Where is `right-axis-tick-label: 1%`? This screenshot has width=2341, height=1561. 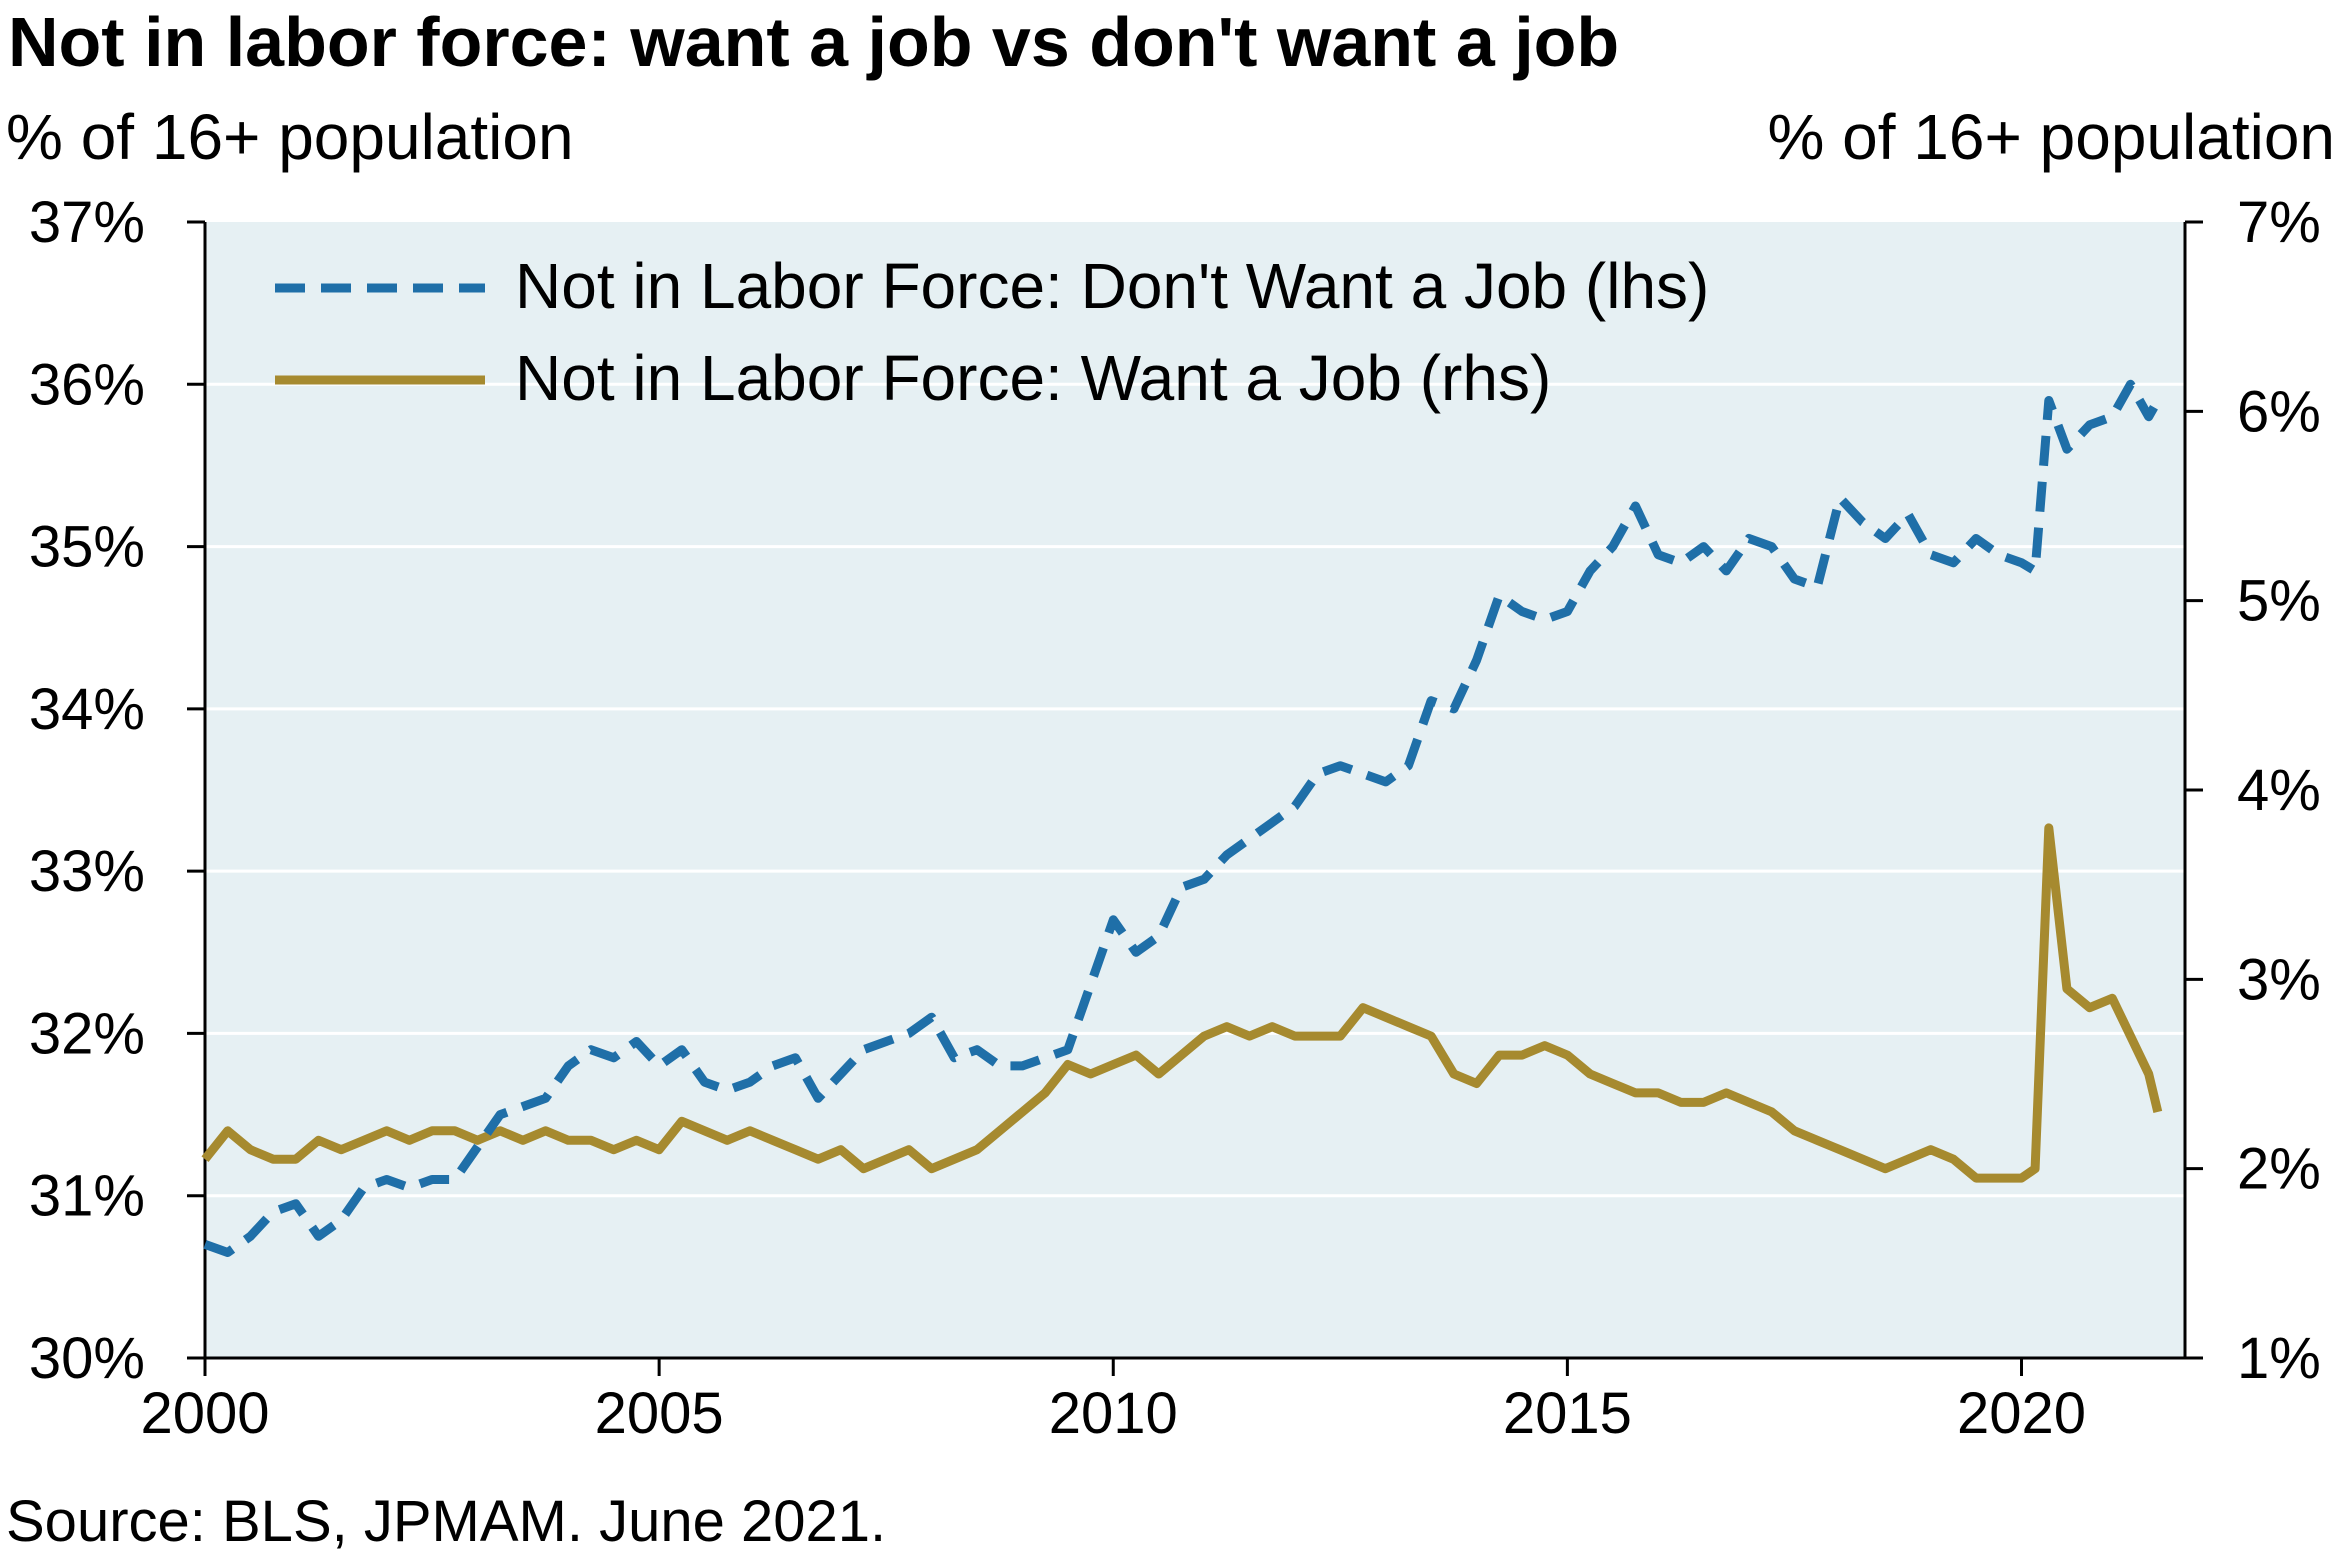
right-axis-tick-label: 1% is located at coordinates (2279, 1358).